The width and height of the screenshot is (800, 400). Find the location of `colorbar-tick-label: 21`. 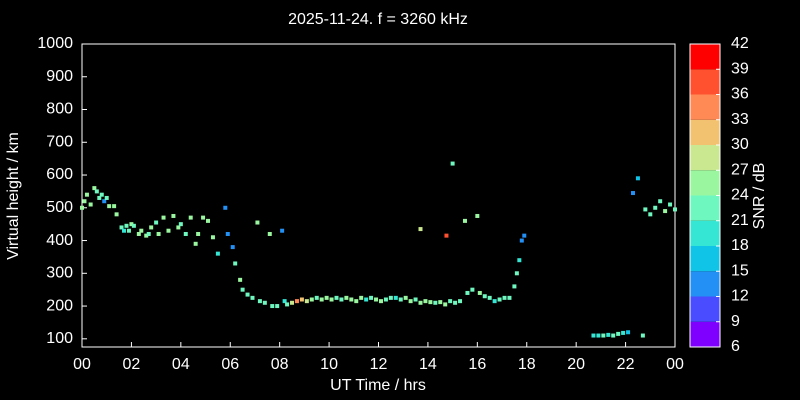

colorbar-tick-label: 21 is located at coordinates (740, 220).